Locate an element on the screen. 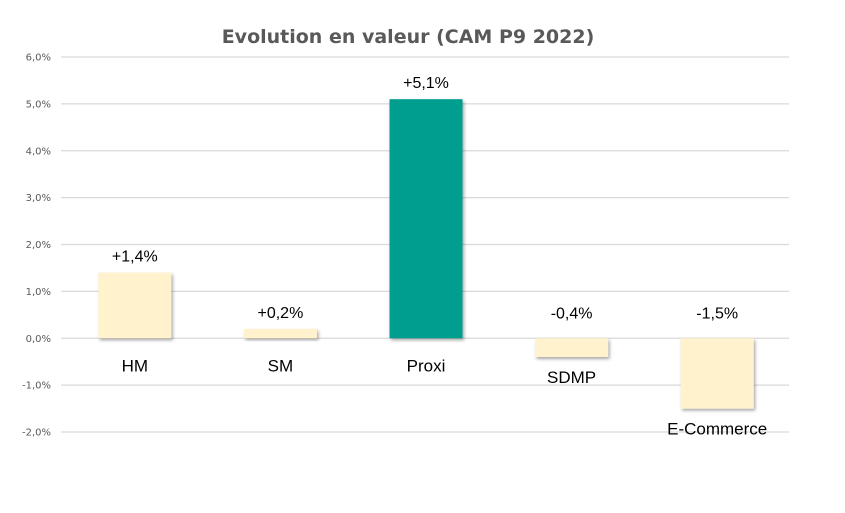  bar-sdmp is located at coordinates (572, 347).